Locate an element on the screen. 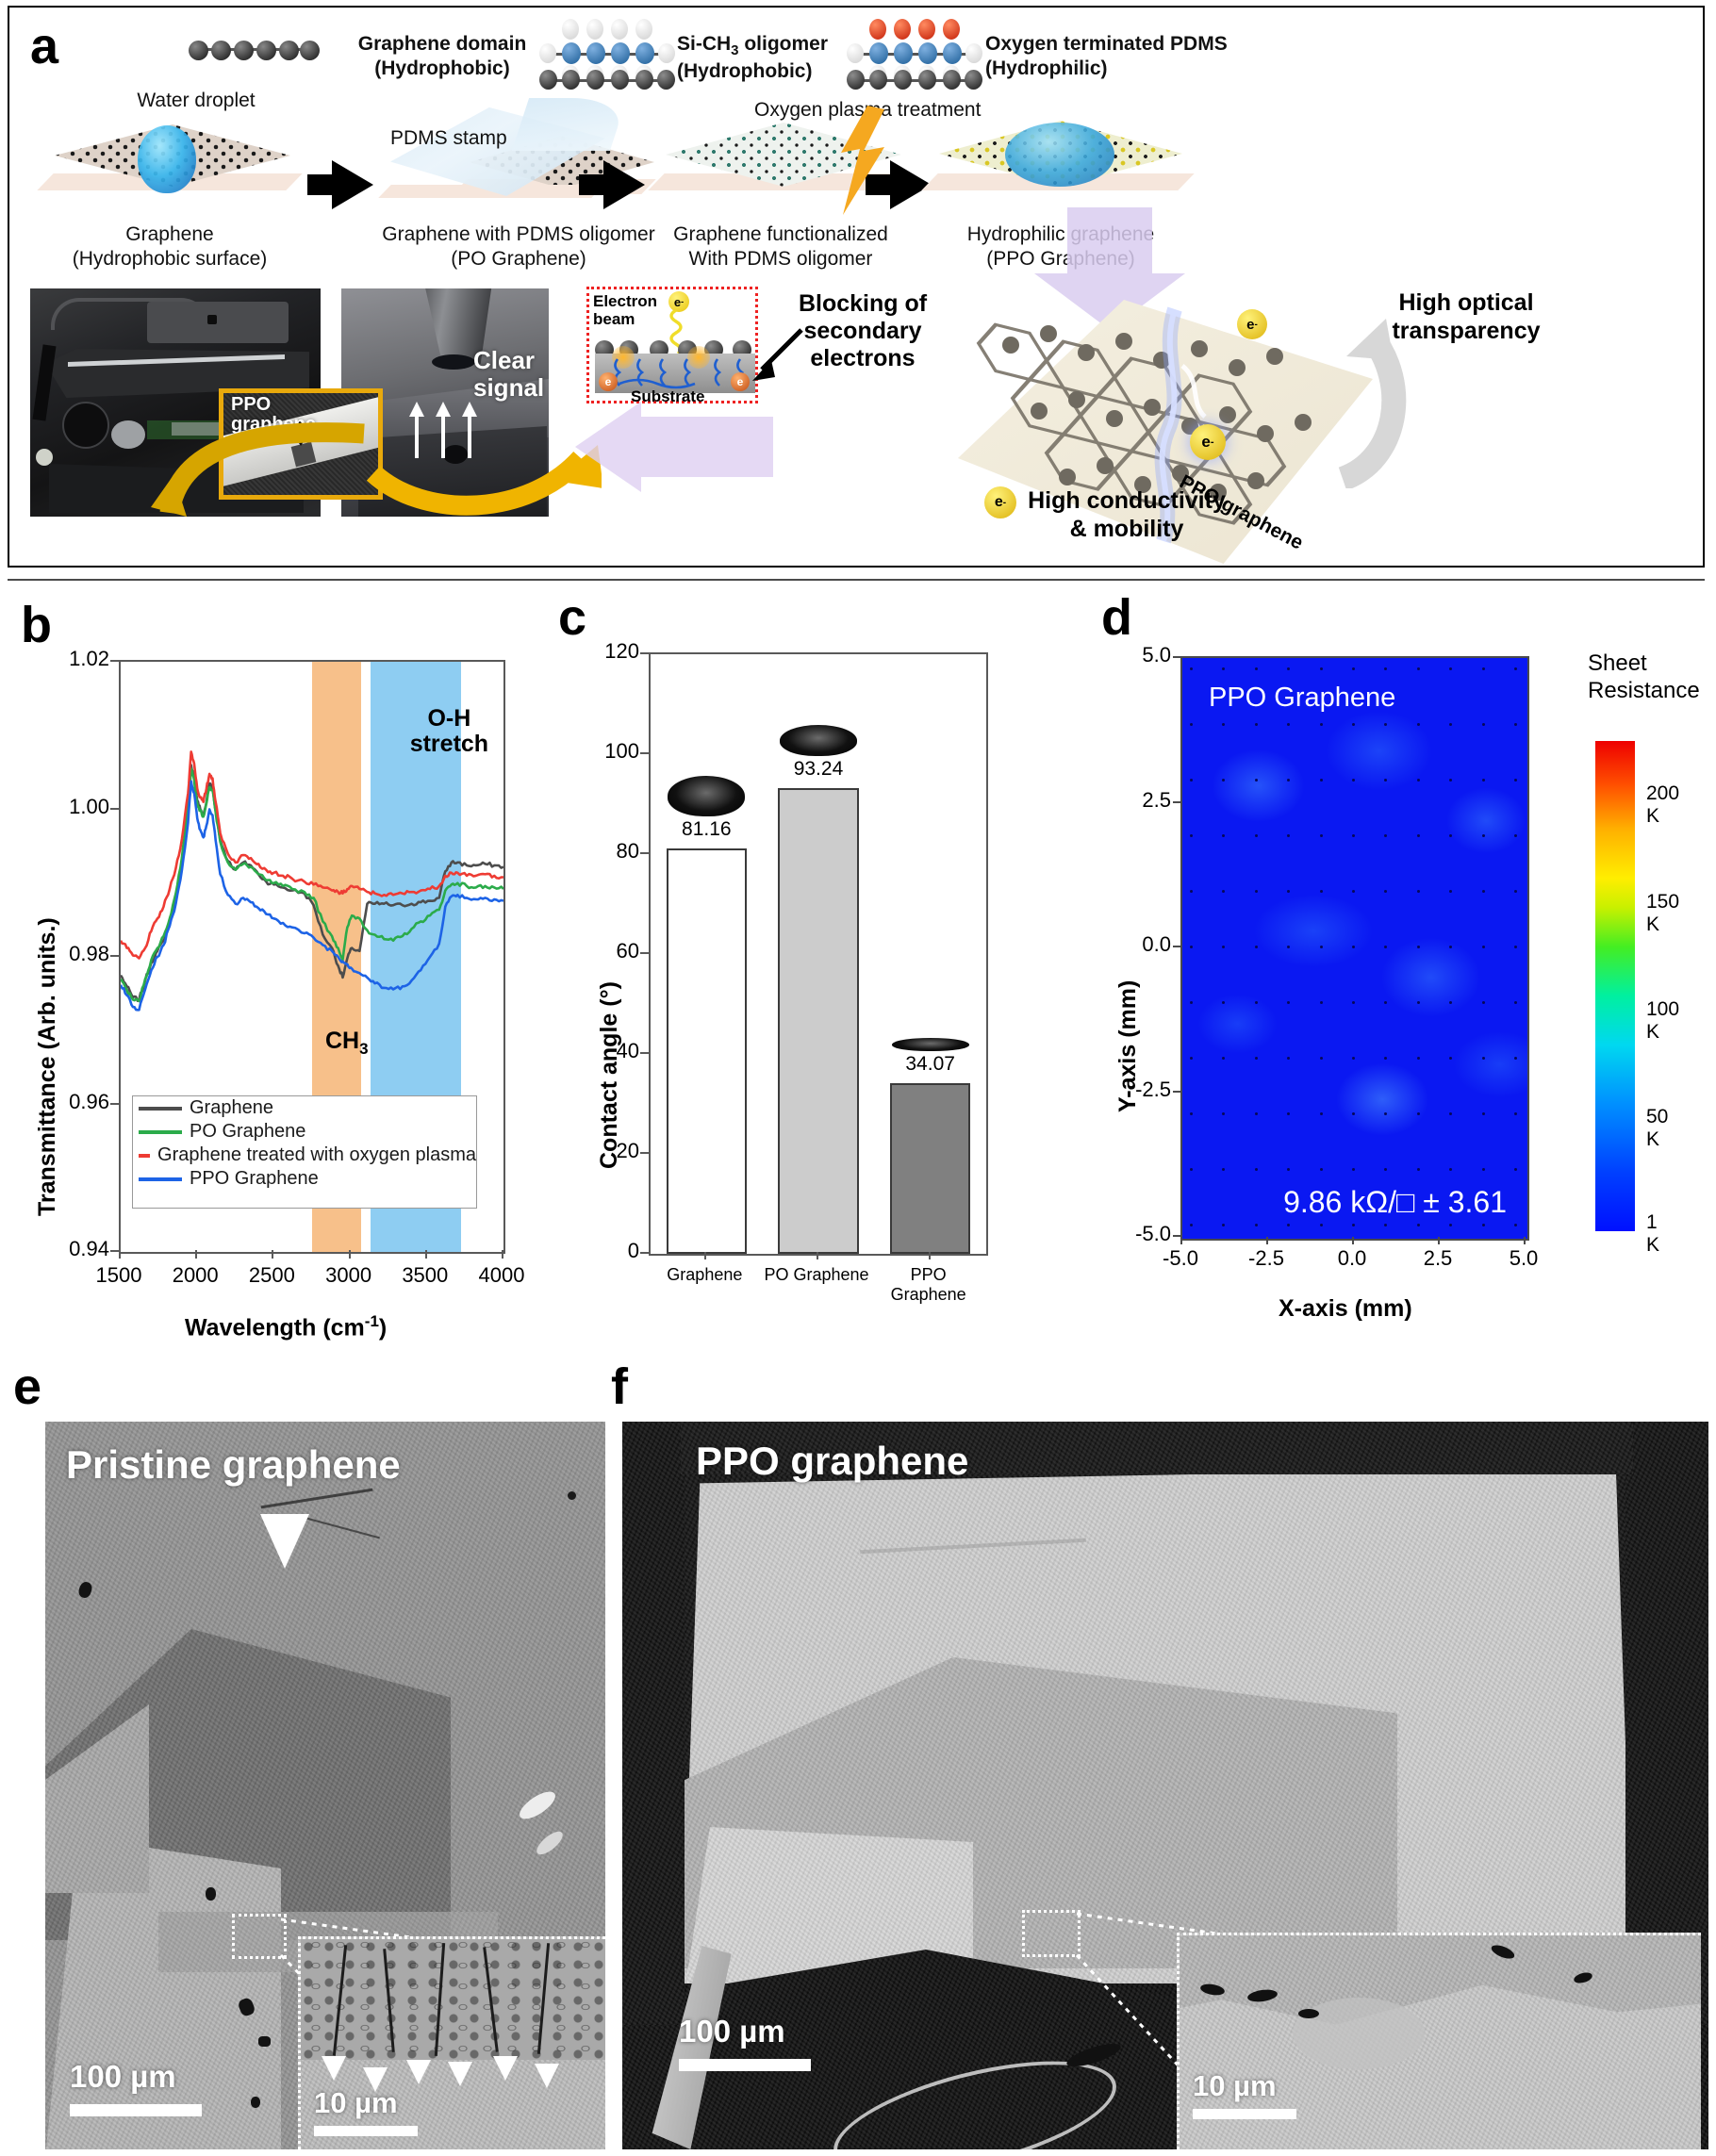 This screenshot has width=1716, height=2156. colorbar-tick: 200 K is located at coordinates (1663, 805).